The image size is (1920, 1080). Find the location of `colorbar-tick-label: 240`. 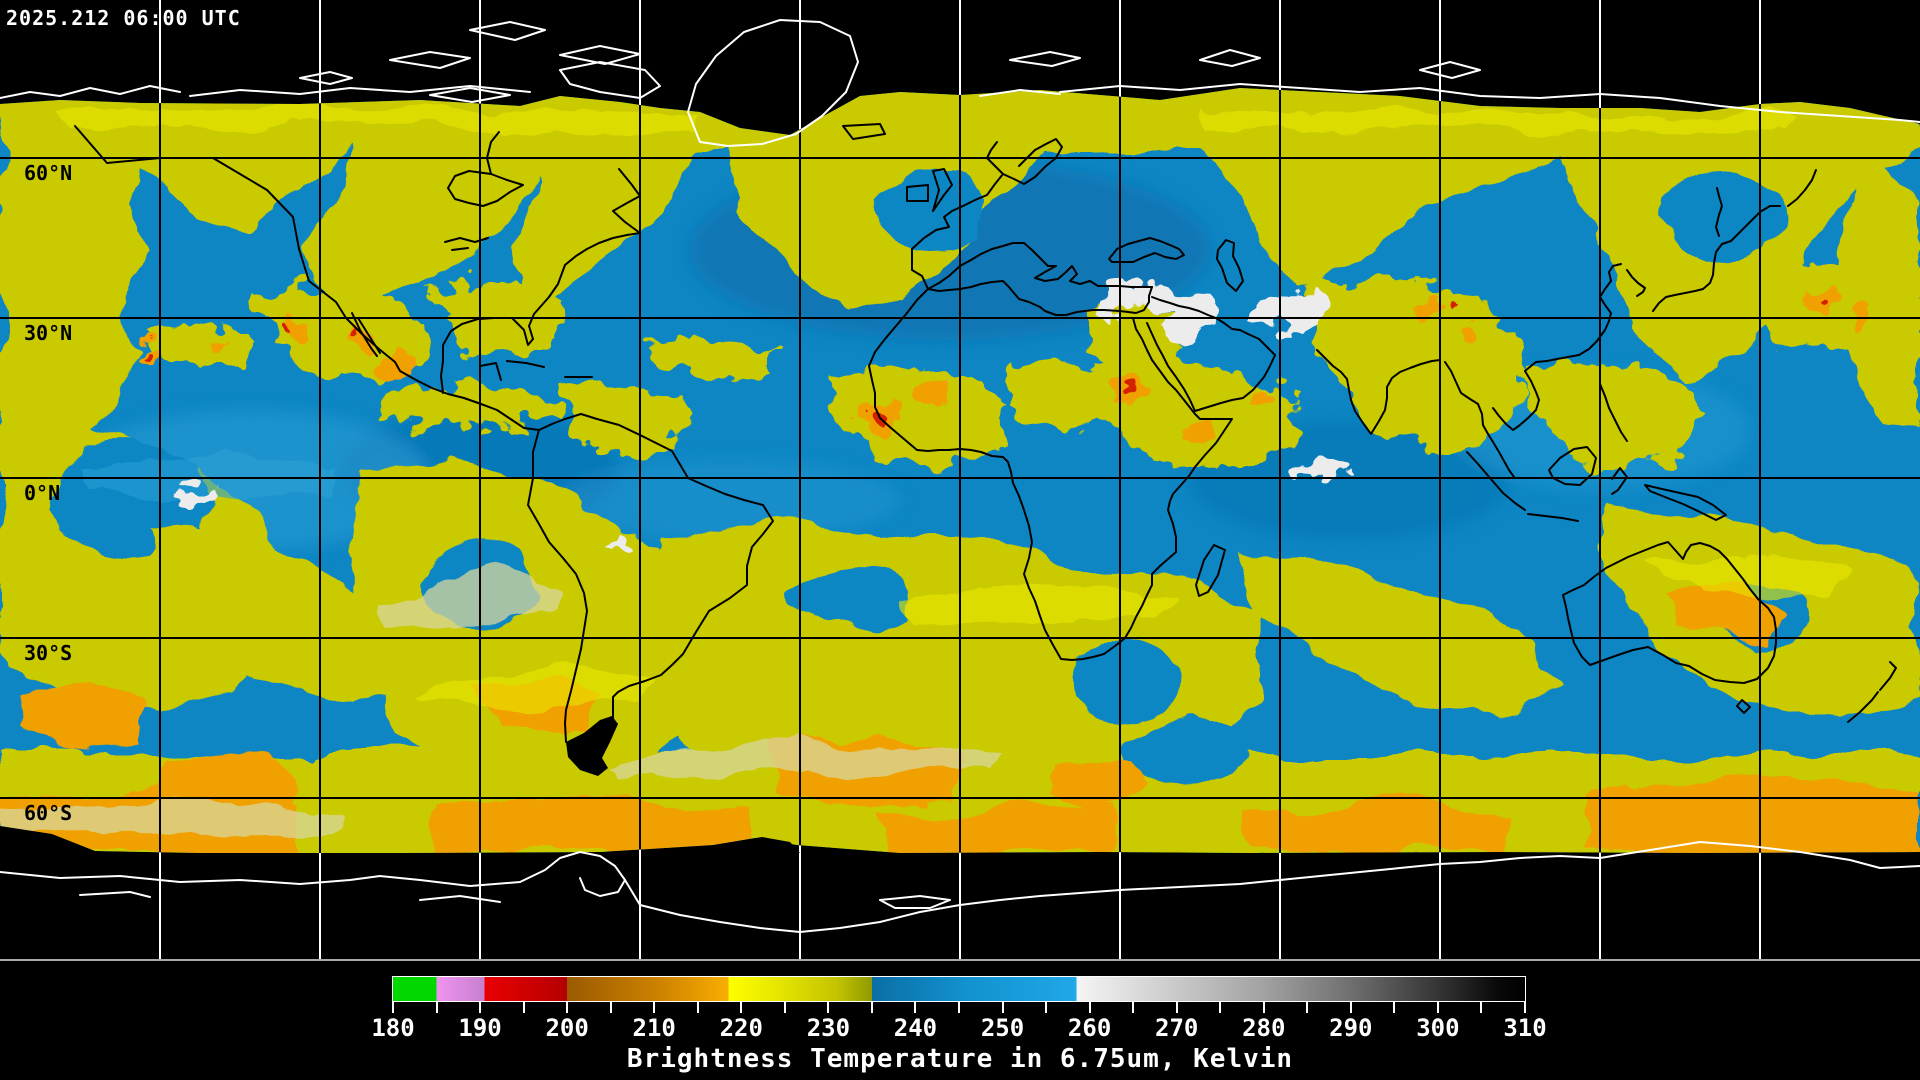

colorbar-tick-label: 240 is located at coordinates (915, 1028).